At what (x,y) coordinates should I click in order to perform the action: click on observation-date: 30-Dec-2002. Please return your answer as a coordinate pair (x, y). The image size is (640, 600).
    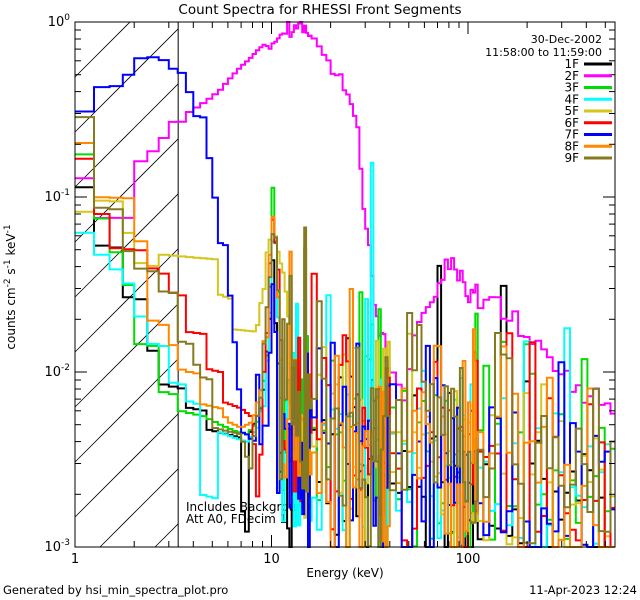
    Looking at the image, I should click on (566, 39).